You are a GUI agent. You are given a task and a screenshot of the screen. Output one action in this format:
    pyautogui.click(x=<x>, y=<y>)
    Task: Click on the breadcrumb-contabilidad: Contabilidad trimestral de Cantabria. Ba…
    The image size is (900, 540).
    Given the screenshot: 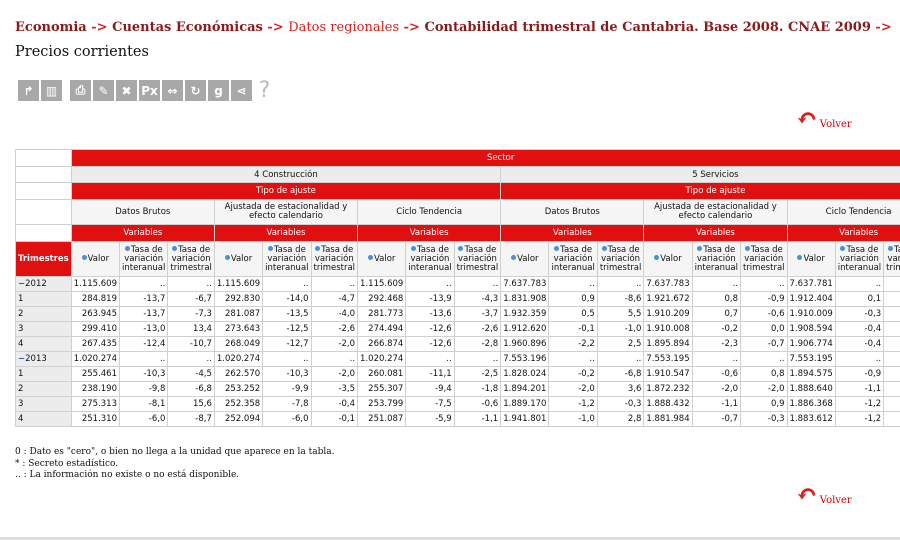 What is the action you would take?
    pyautogui.click(x=647, y=27)
    